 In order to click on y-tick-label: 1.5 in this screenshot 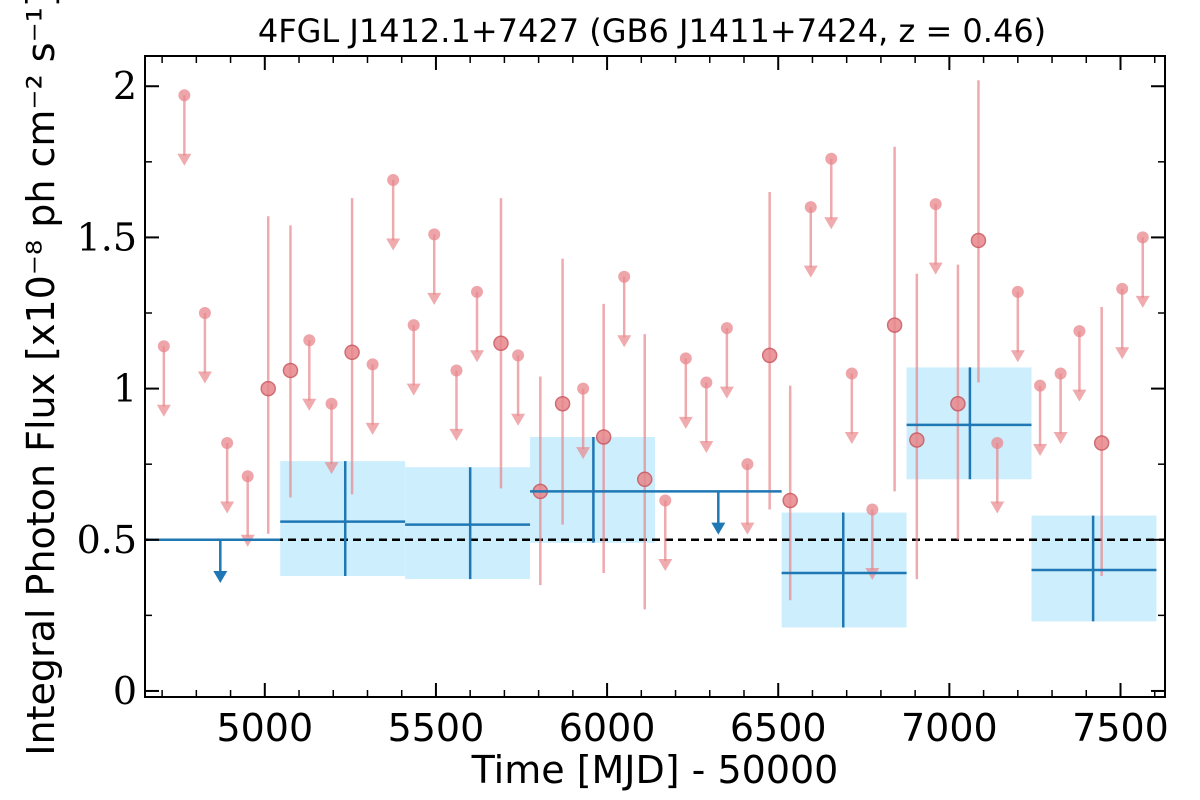, I will do `click(107, 237)`.